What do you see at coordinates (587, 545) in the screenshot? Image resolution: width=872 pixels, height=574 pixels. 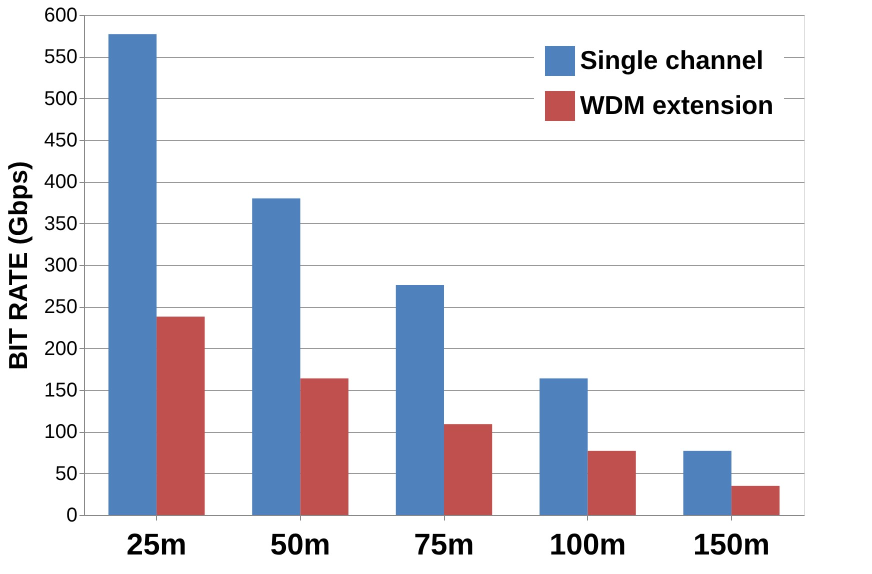 I see `x-tick-label: 100m` at bounding box center [587, 545].